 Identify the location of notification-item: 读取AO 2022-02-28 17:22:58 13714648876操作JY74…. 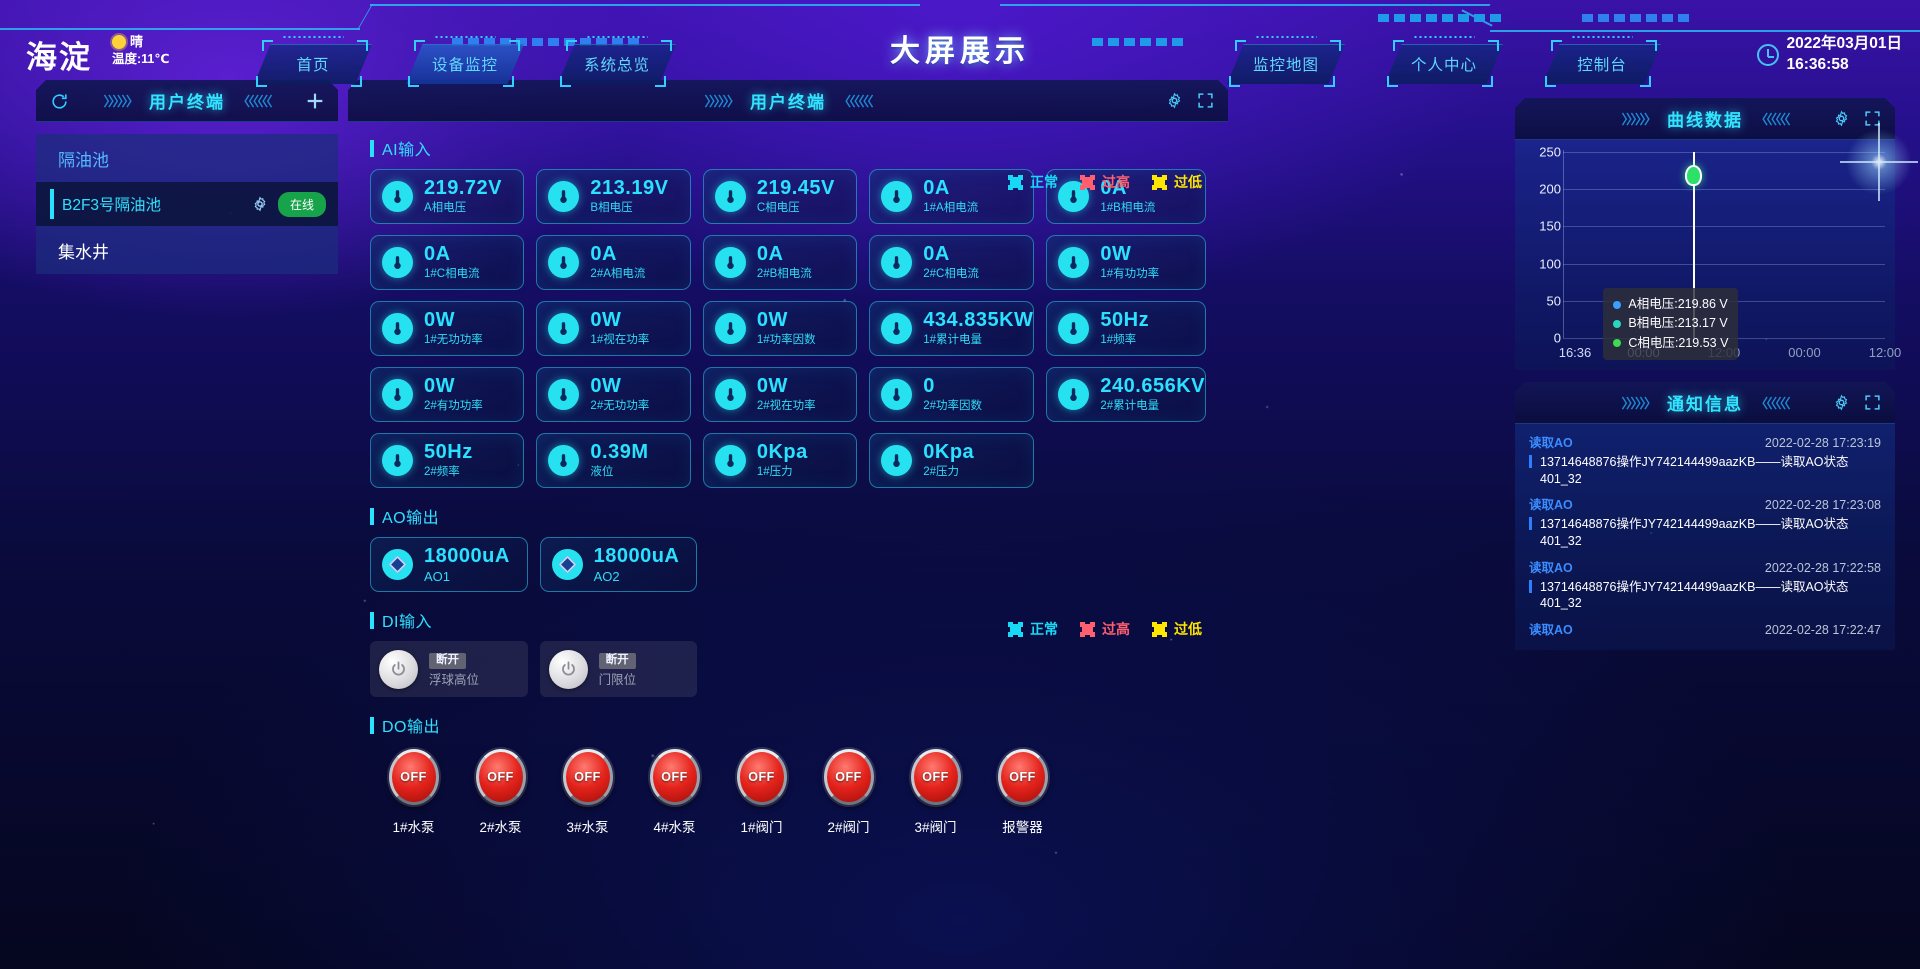
(1705, 584).